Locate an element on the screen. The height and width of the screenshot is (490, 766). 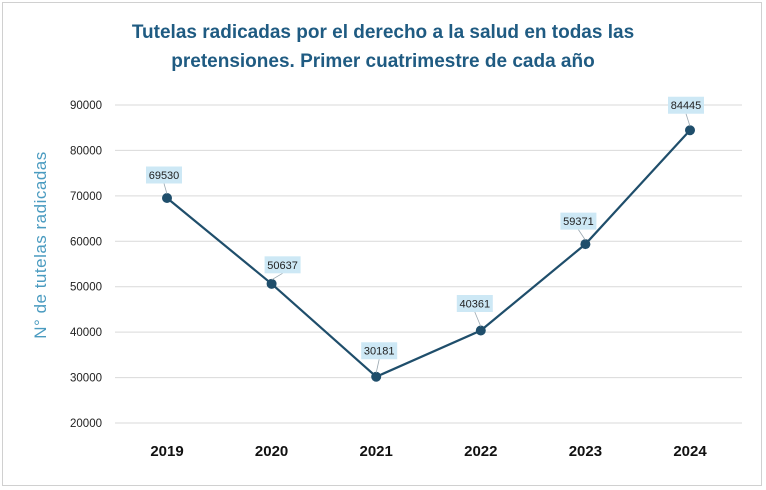
data-label: 30181 is located at coordinates (379, 352).